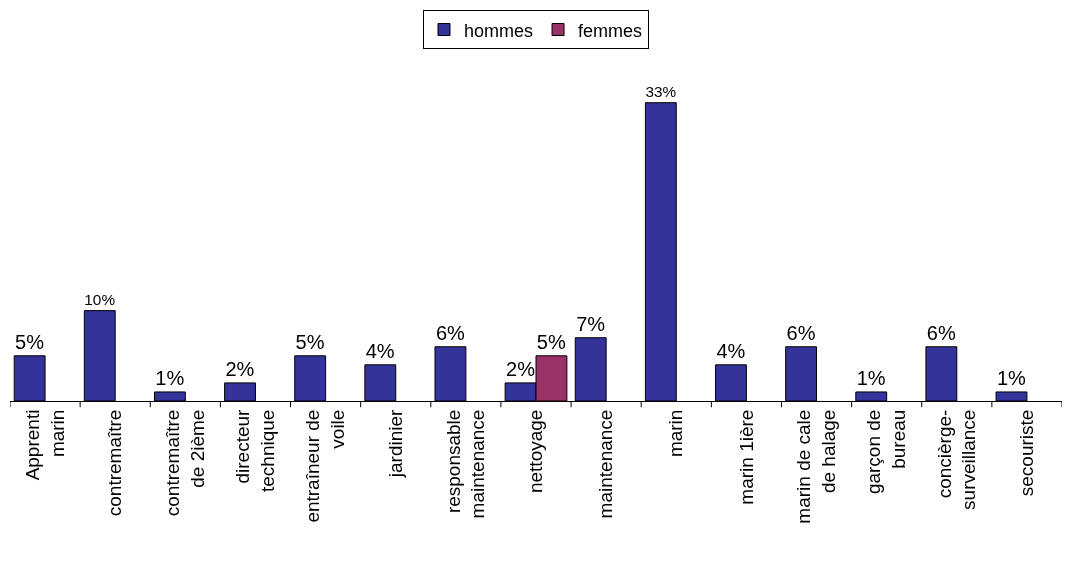  What do you see at coordinates (661, 91) in the screenshot?
I see `data-label: 33%` at bounding box center [661, 91].